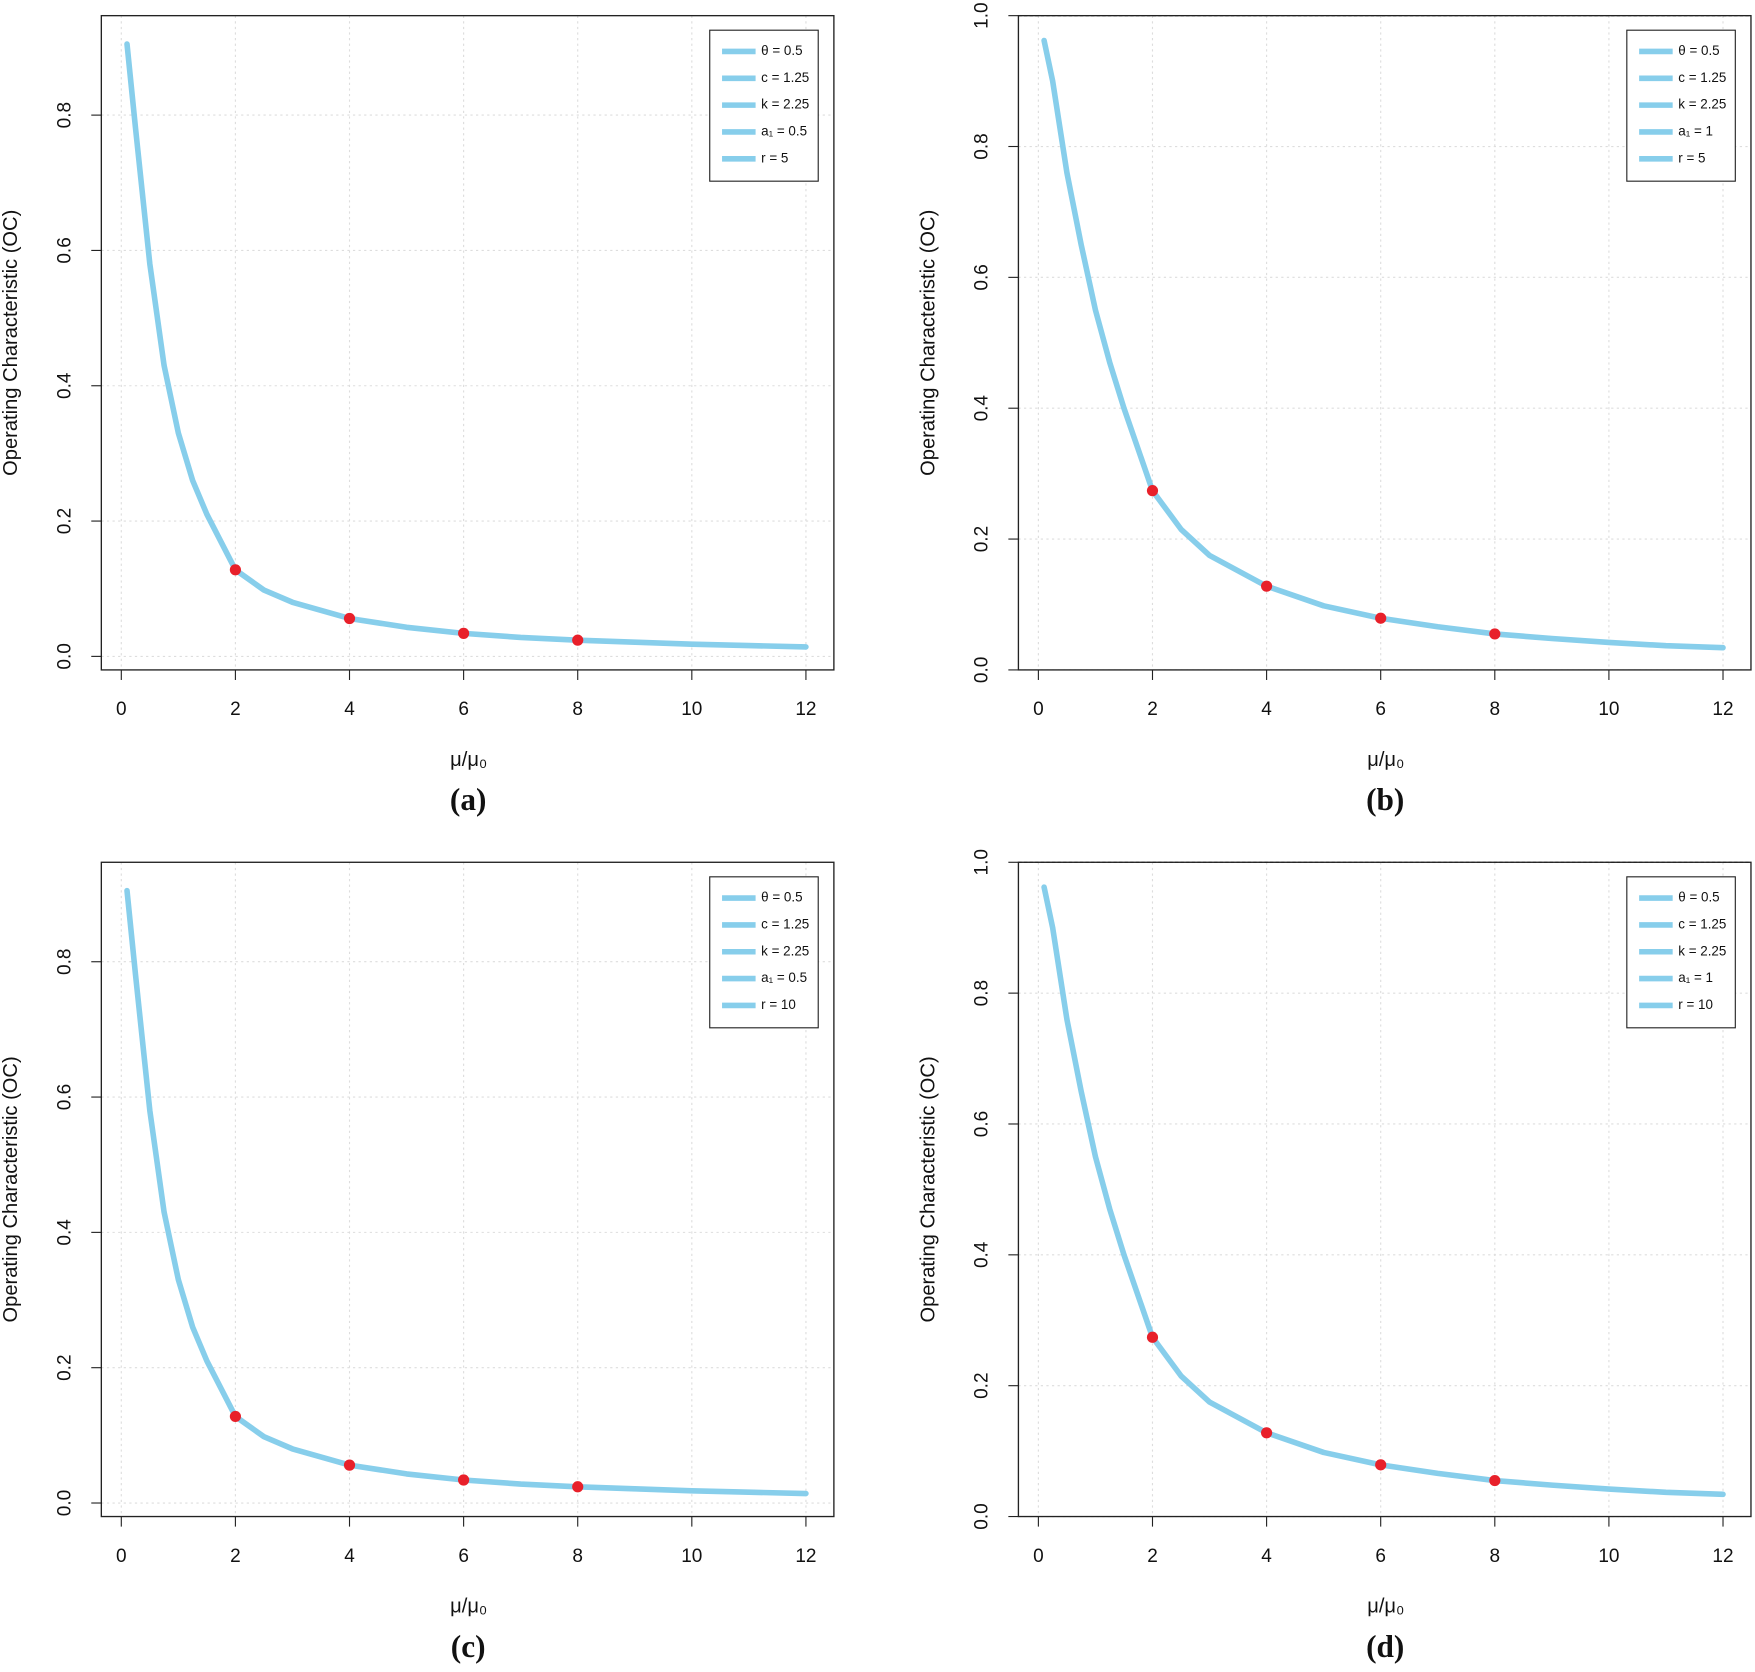 The width and height of the screenshot is (1755, 1672). I want to click on caption: (b), so click(1385, 799).